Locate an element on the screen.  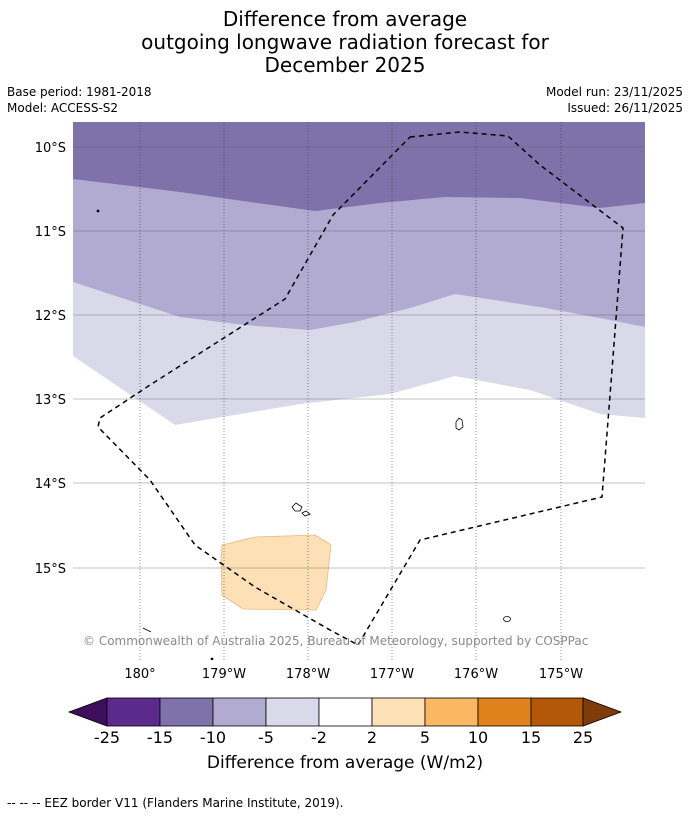
colorbar-tick: 5 is located at coordinates (425, 737).